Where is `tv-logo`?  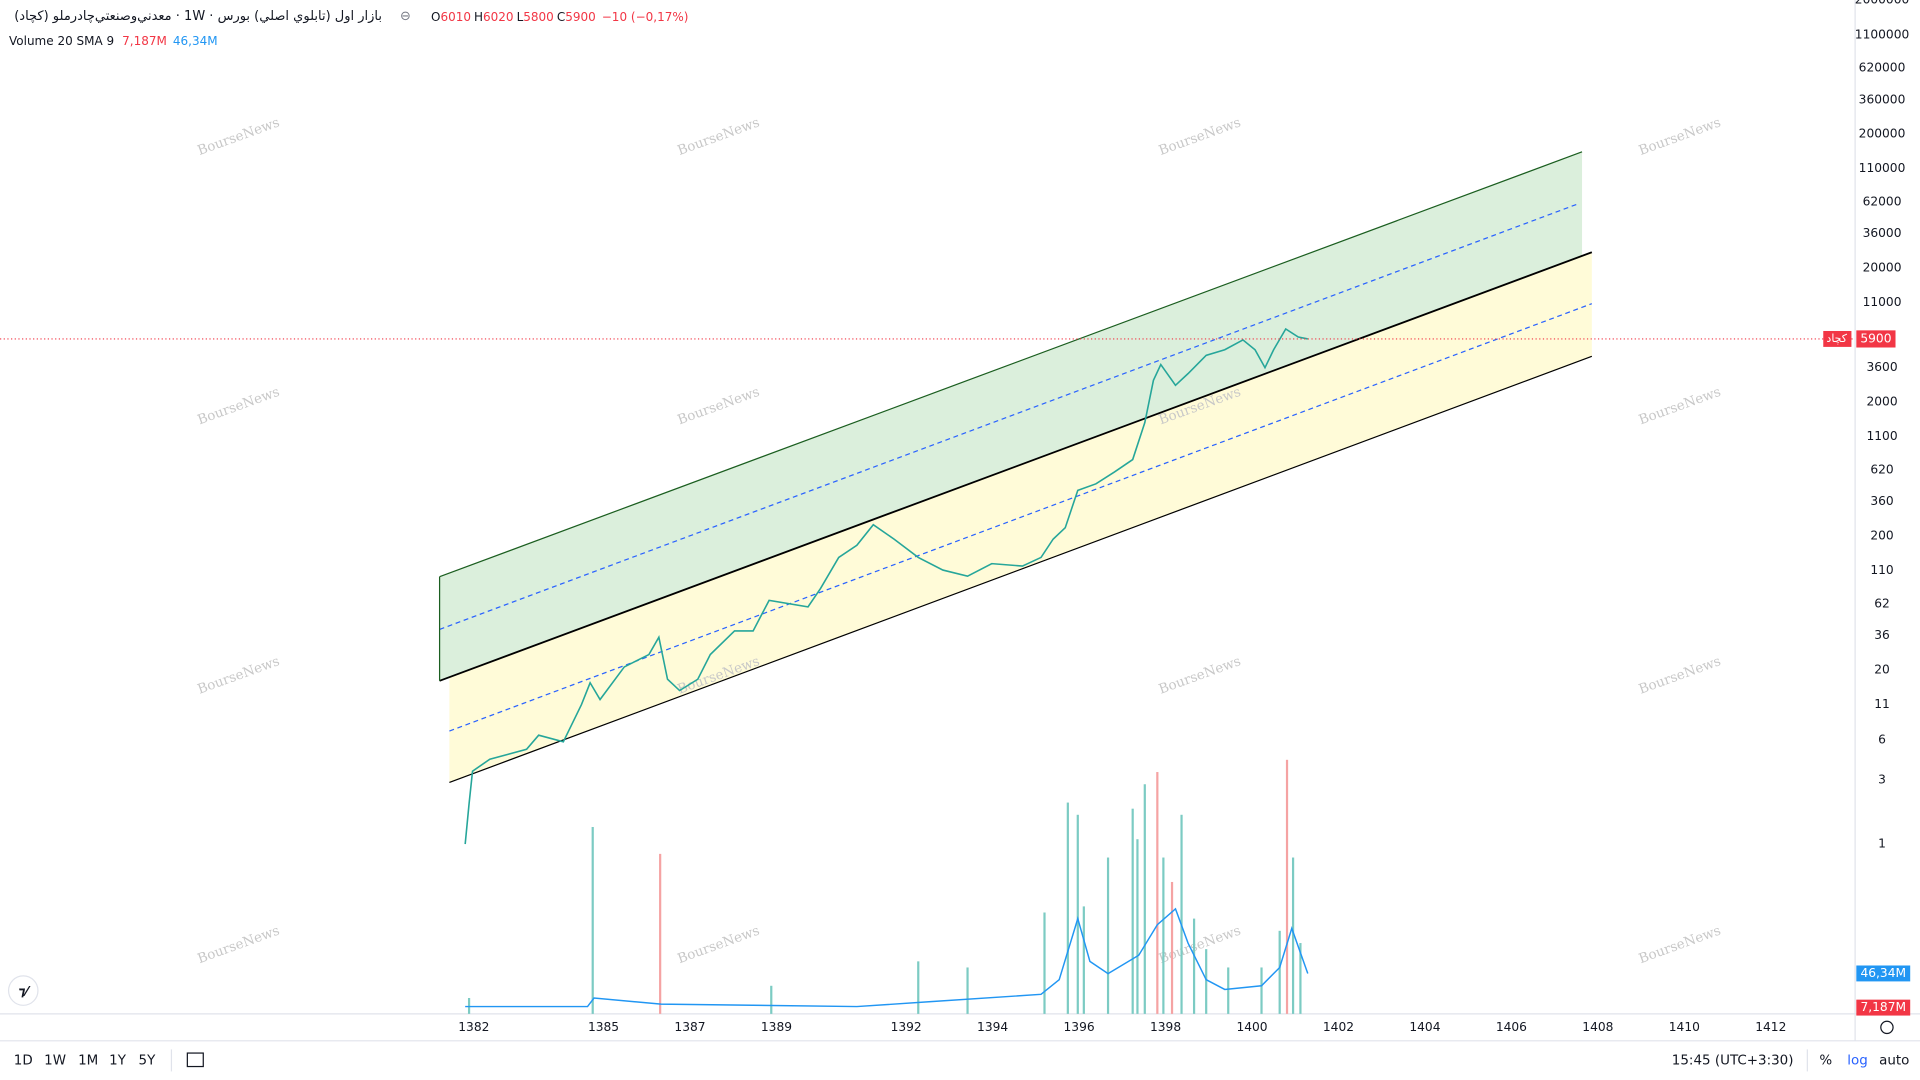 tv-logo is located at coordinates (23, 990).